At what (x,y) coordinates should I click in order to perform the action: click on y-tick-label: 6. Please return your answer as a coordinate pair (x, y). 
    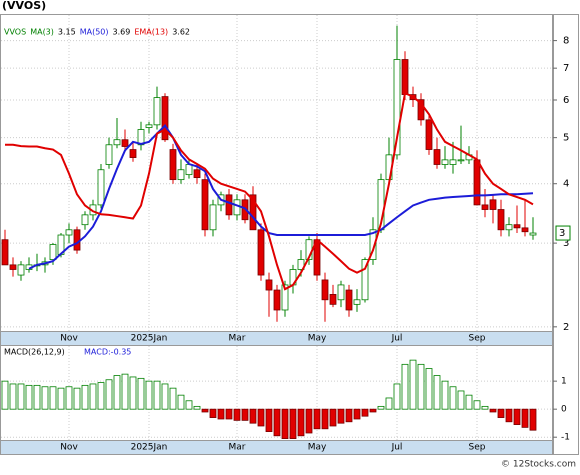
    Looking at the image, I should click on (566, 100).